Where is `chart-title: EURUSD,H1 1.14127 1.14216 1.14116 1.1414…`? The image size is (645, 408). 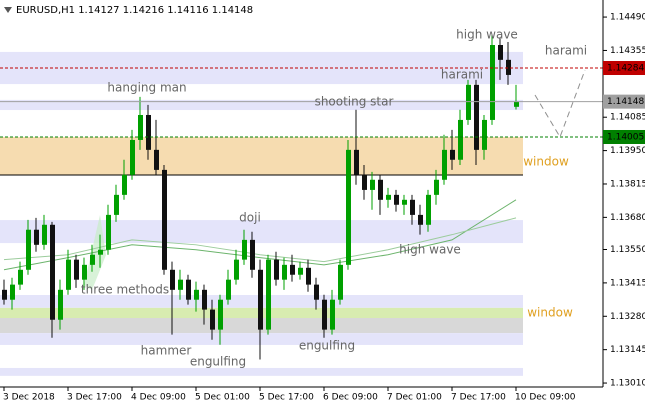 chart-title: EURUSD,H1 1.14127 1.14216 1.14116 1.1414… is located at coordinates (134, 10).